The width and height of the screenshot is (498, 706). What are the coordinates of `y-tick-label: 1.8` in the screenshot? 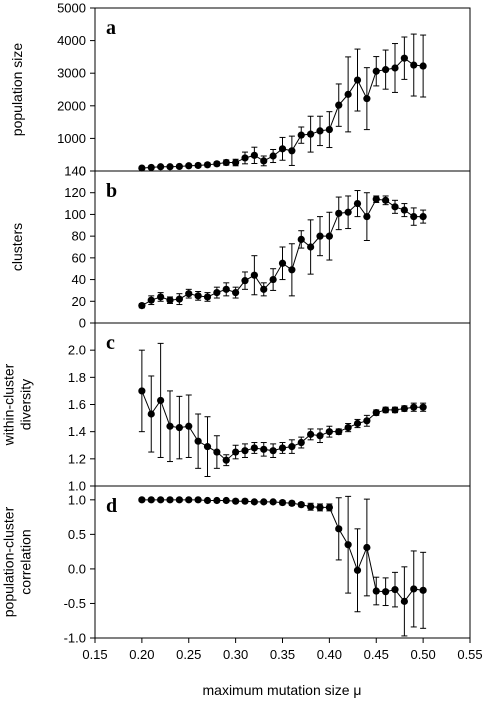 It's located at (77, 377).